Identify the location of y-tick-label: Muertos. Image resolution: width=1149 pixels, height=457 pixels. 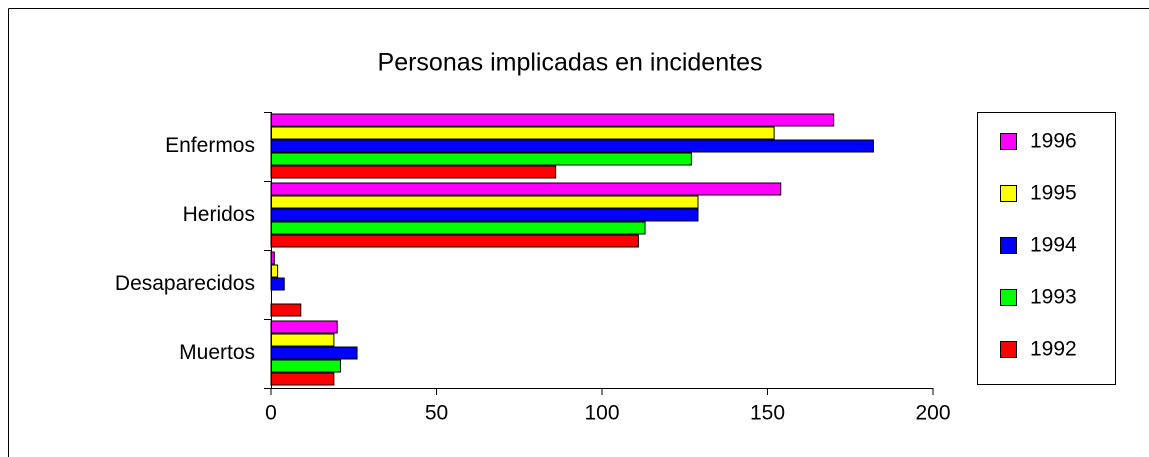
(217, 352).